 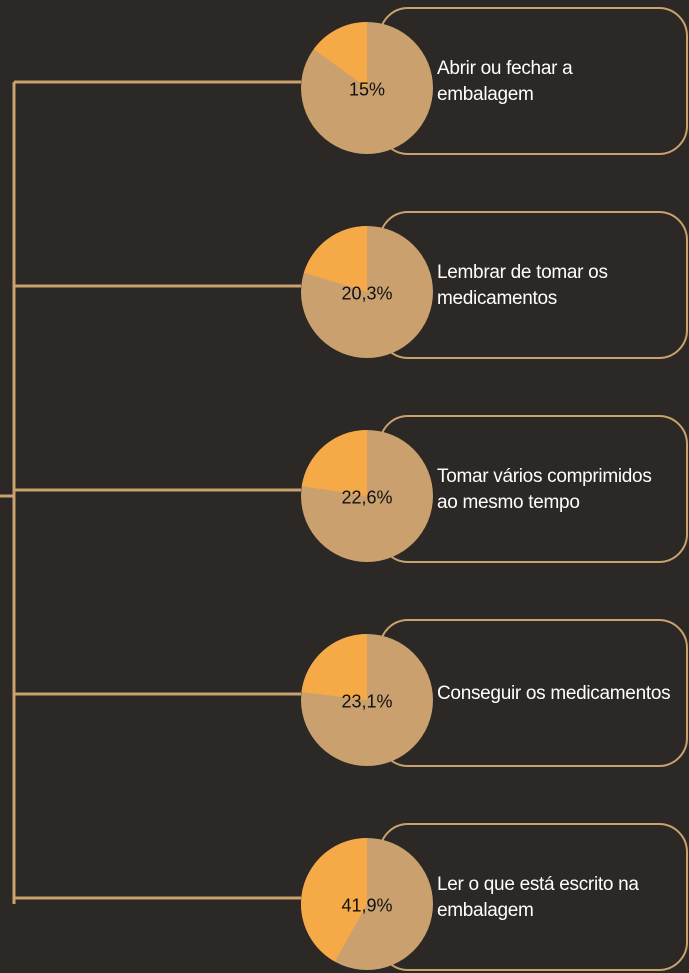 What do you see at coordinates (367, 293) in the screenshot?
I see `value-label: 20,3%` at bounding box center [367, 293].